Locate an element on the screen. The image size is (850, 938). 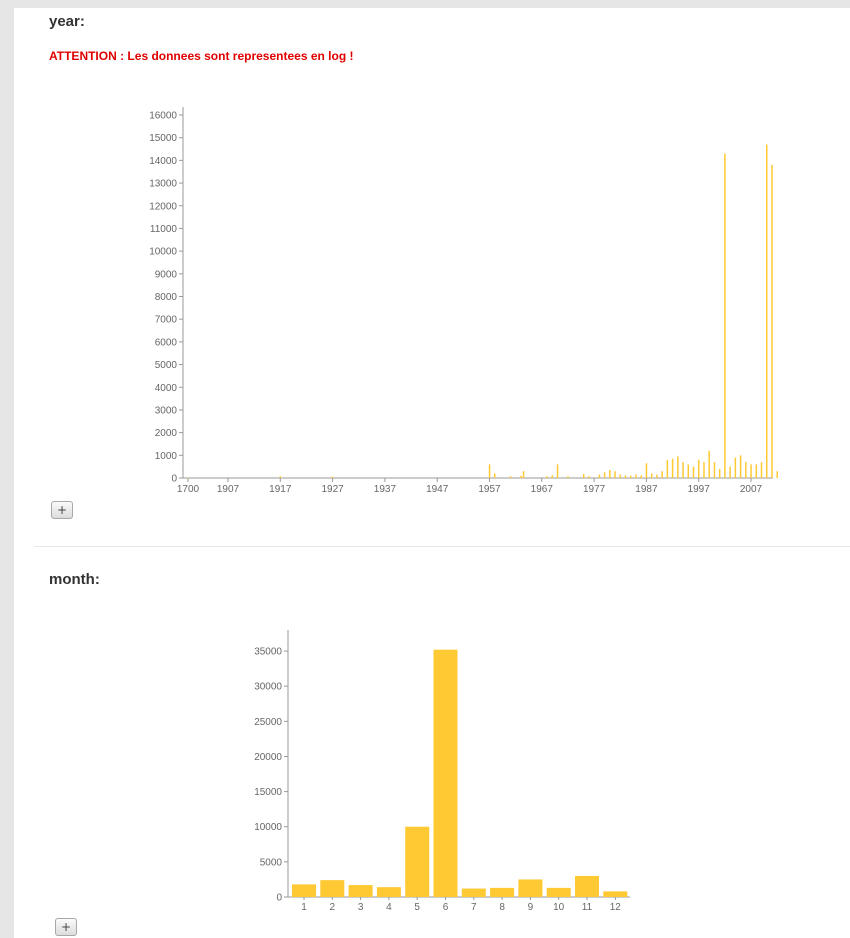
y-tick-label: 8000 is located at coordinates (166, 297).